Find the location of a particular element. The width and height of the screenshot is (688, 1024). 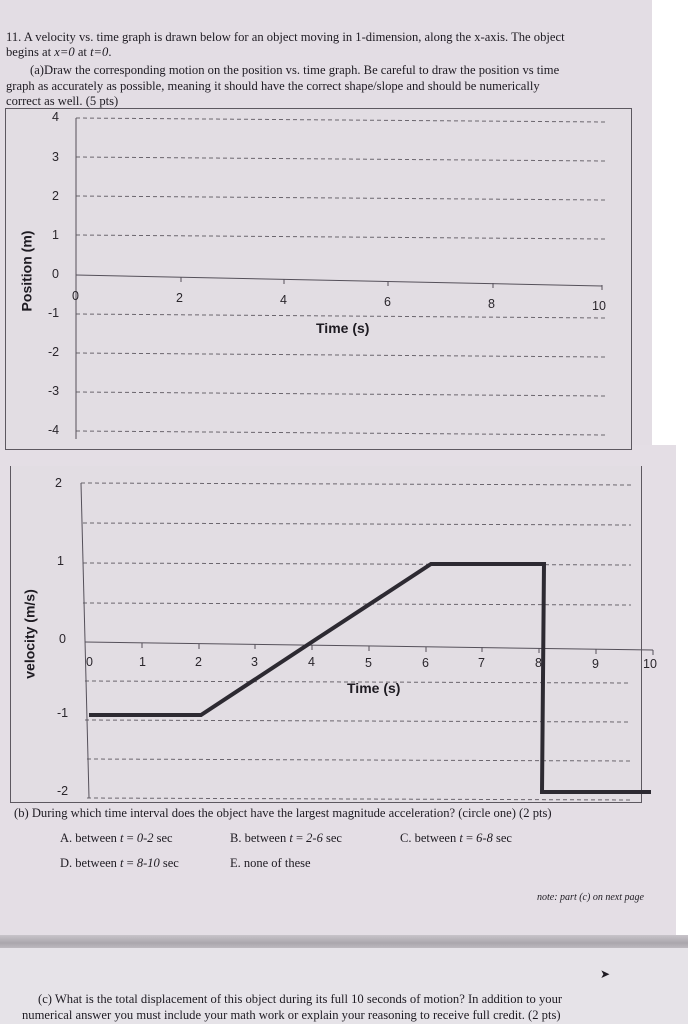

page-bottom is located at coordinates (344, 986).